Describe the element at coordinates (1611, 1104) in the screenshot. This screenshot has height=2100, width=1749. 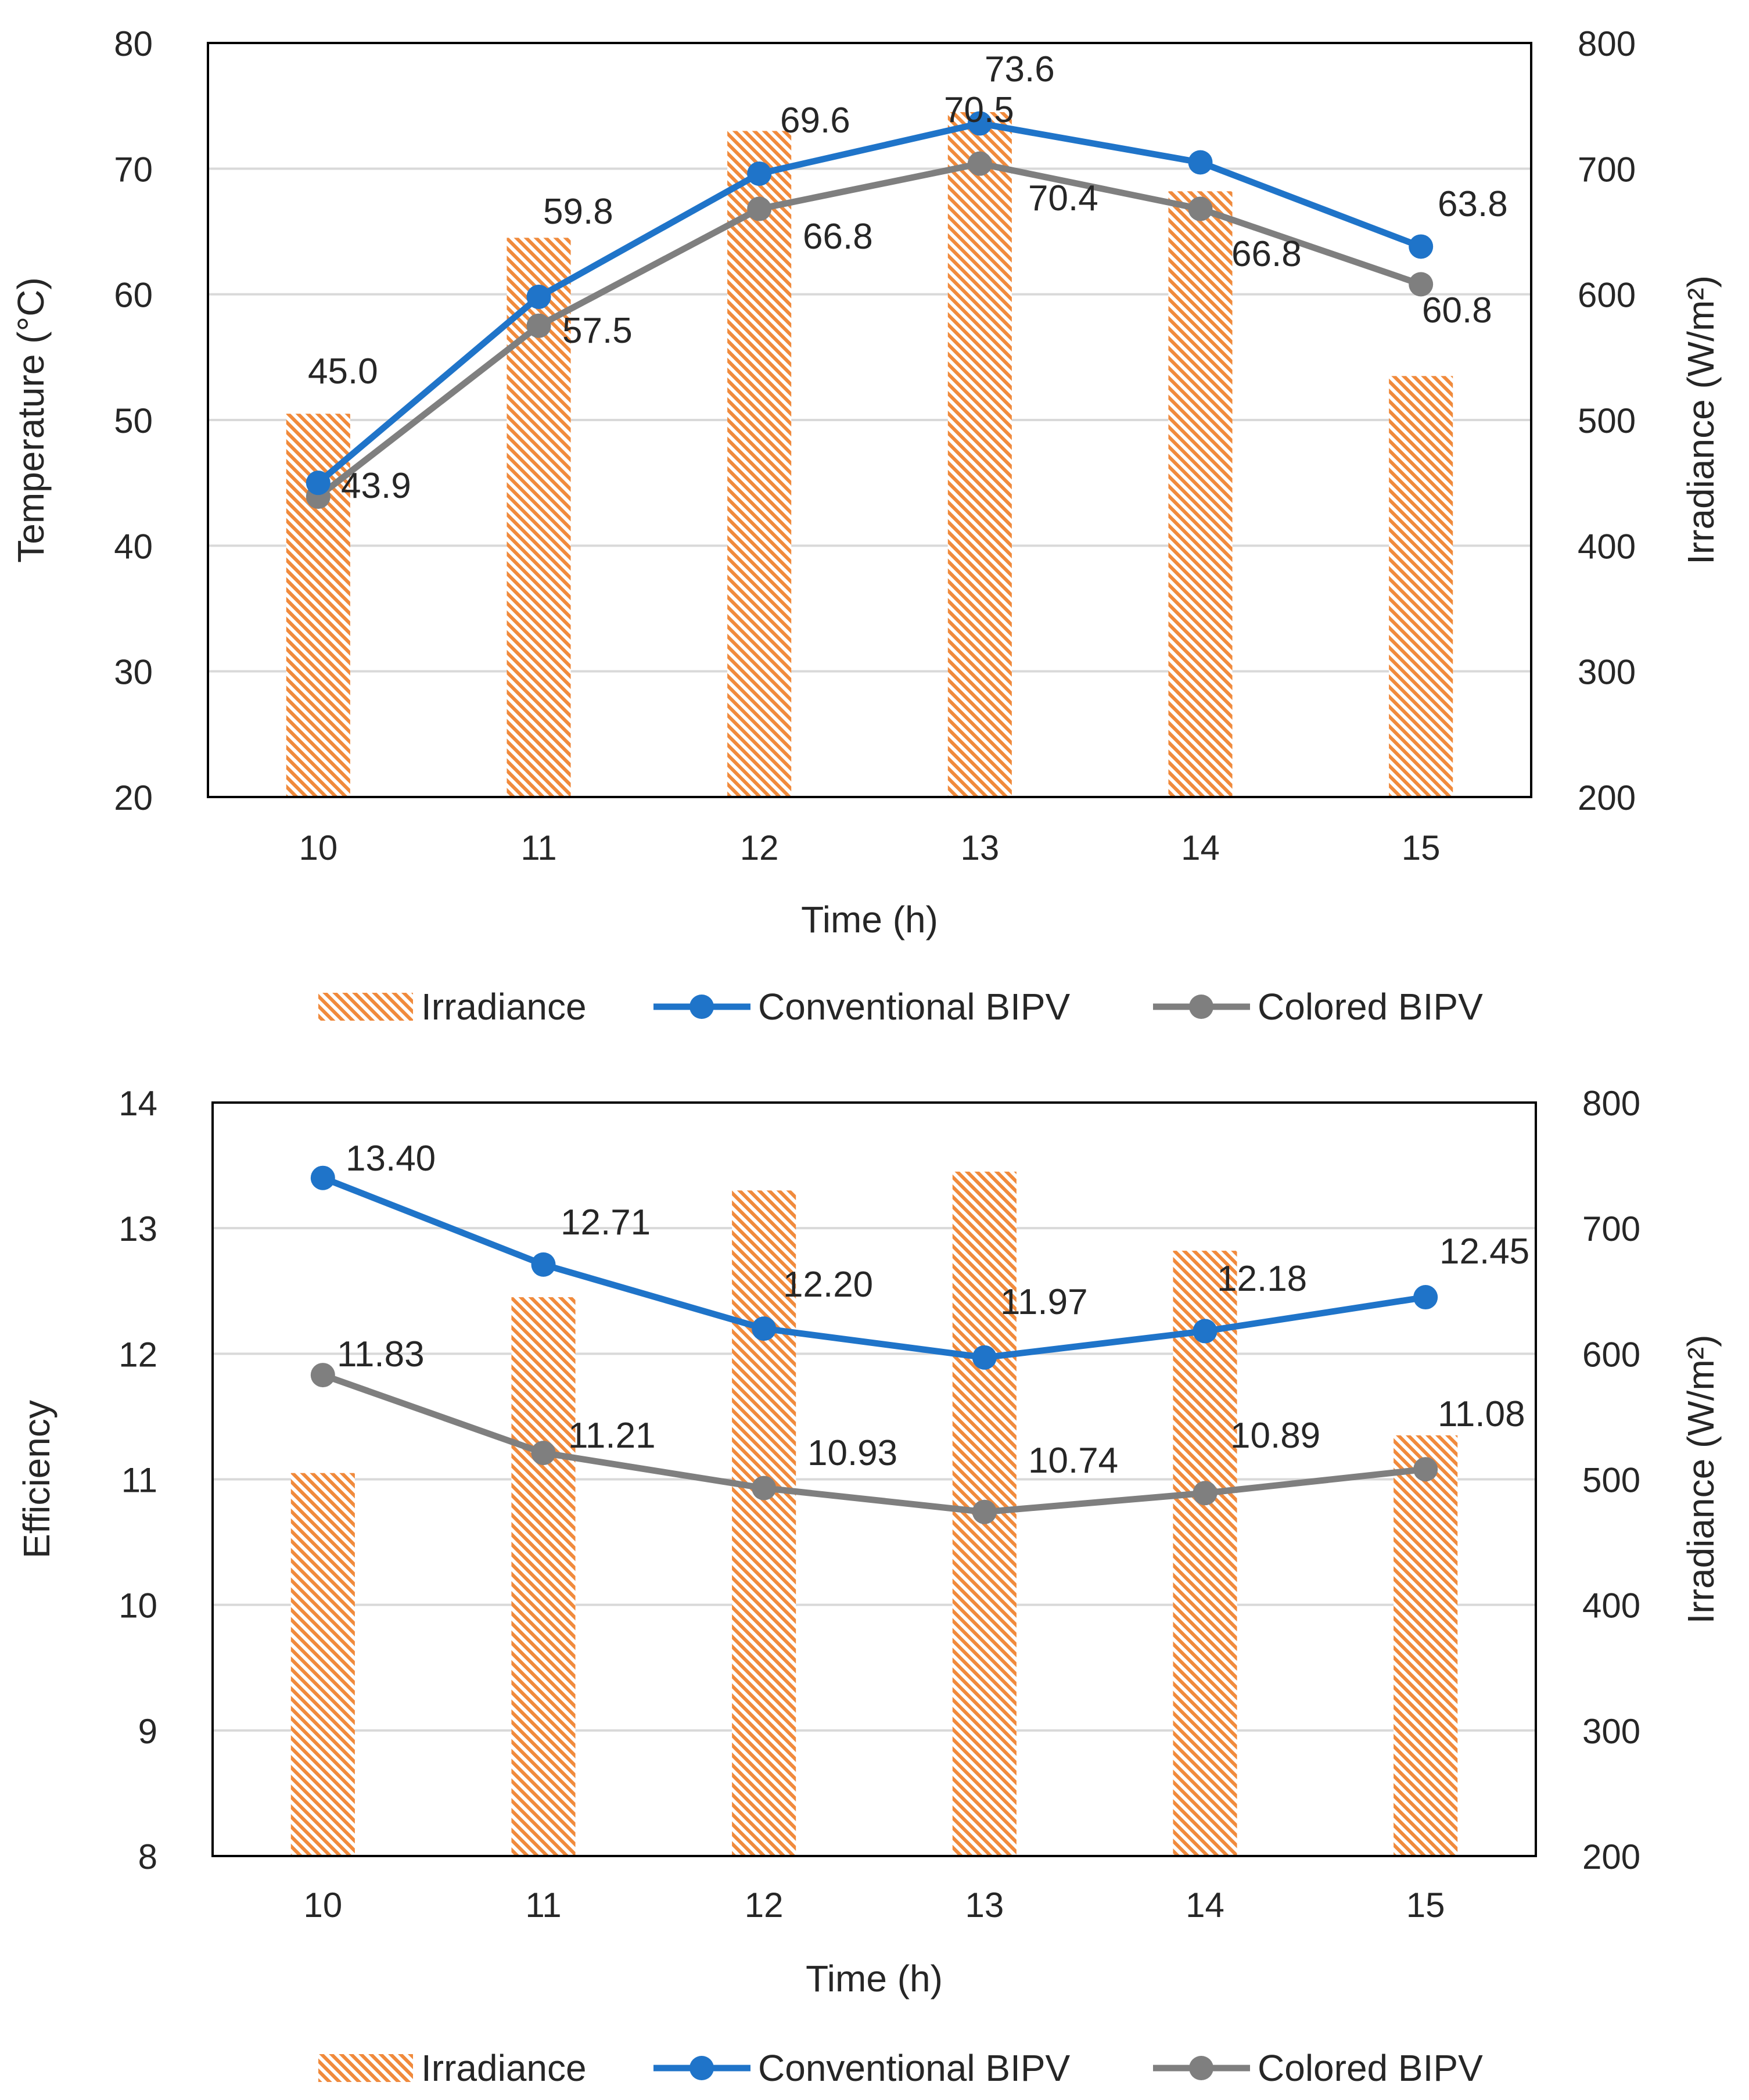
I see `y2-tick-label: 800` at that location.